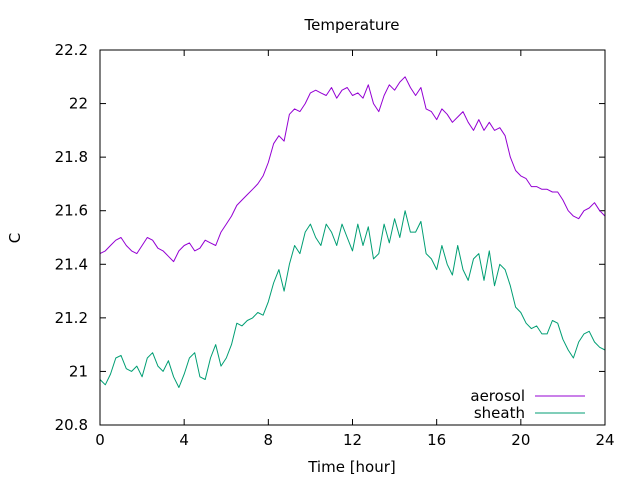 The width and height of the screenshot is (640, 480). Describe the element at coordinates (269, 440) in the screenshot. I see `x-tick-label: 8` at that location.